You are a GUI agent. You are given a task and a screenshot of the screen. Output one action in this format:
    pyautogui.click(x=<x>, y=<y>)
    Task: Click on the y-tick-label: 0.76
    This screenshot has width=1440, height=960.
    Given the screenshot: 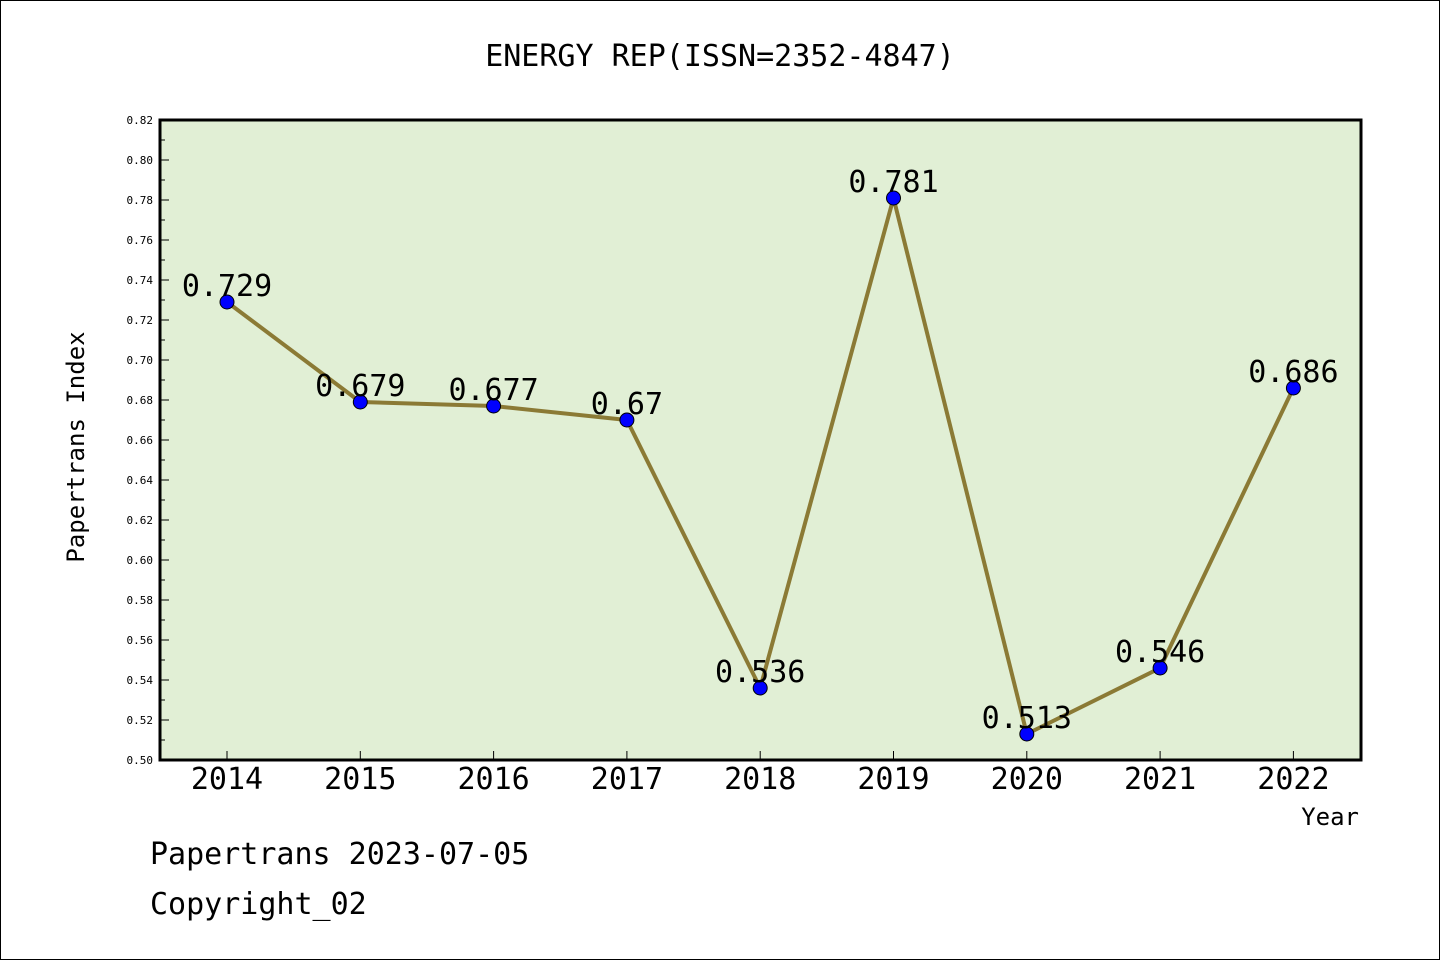 What is the action you would take?
    pyautogui.click(x=140, y=240)
    